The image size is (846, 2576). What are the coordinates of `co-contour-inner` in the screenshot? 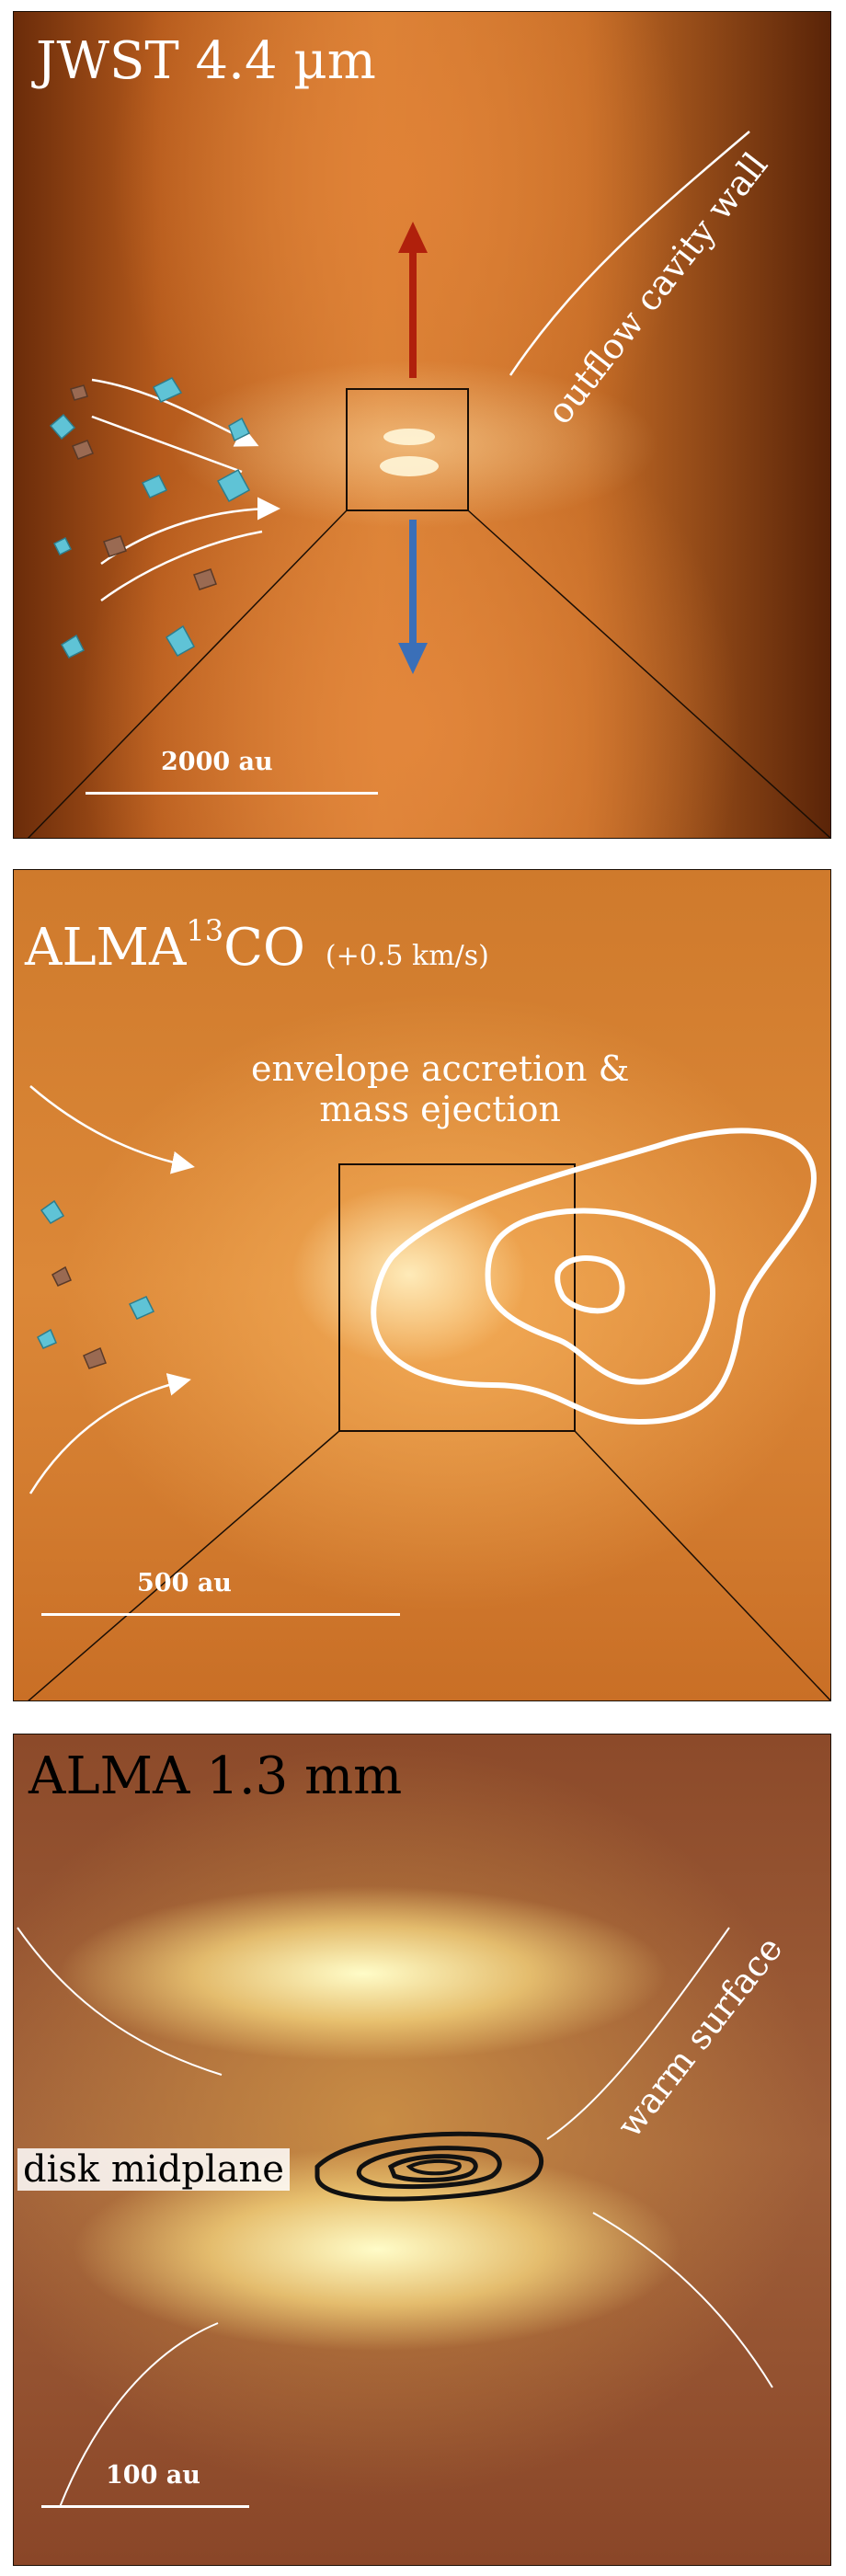 It's located at (589, 1285).